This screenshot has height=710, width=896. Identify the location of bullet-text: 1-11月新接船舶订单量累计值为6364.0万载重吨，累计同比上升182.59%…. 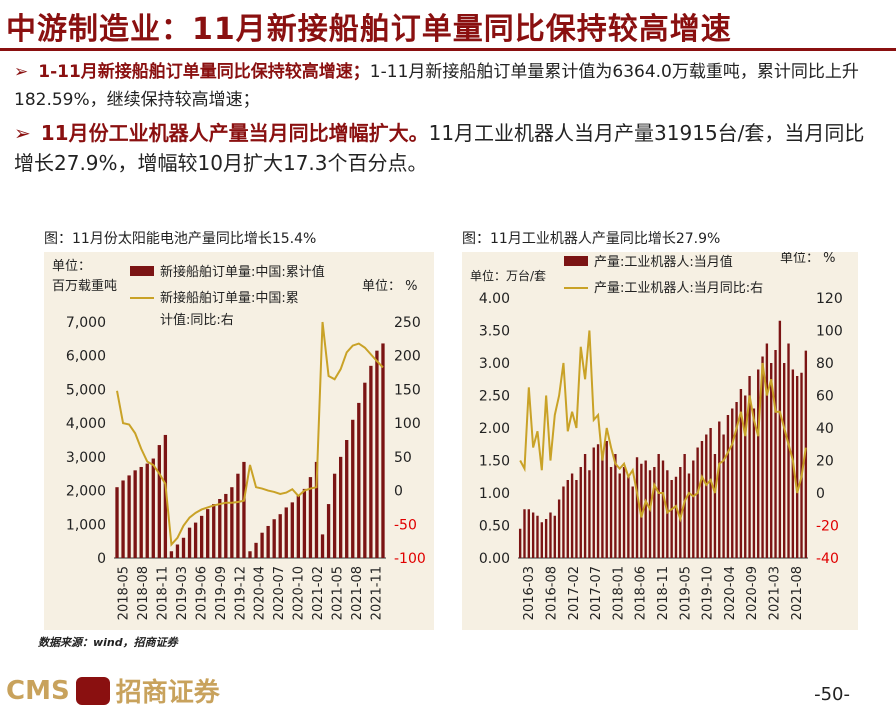
(436, 86).